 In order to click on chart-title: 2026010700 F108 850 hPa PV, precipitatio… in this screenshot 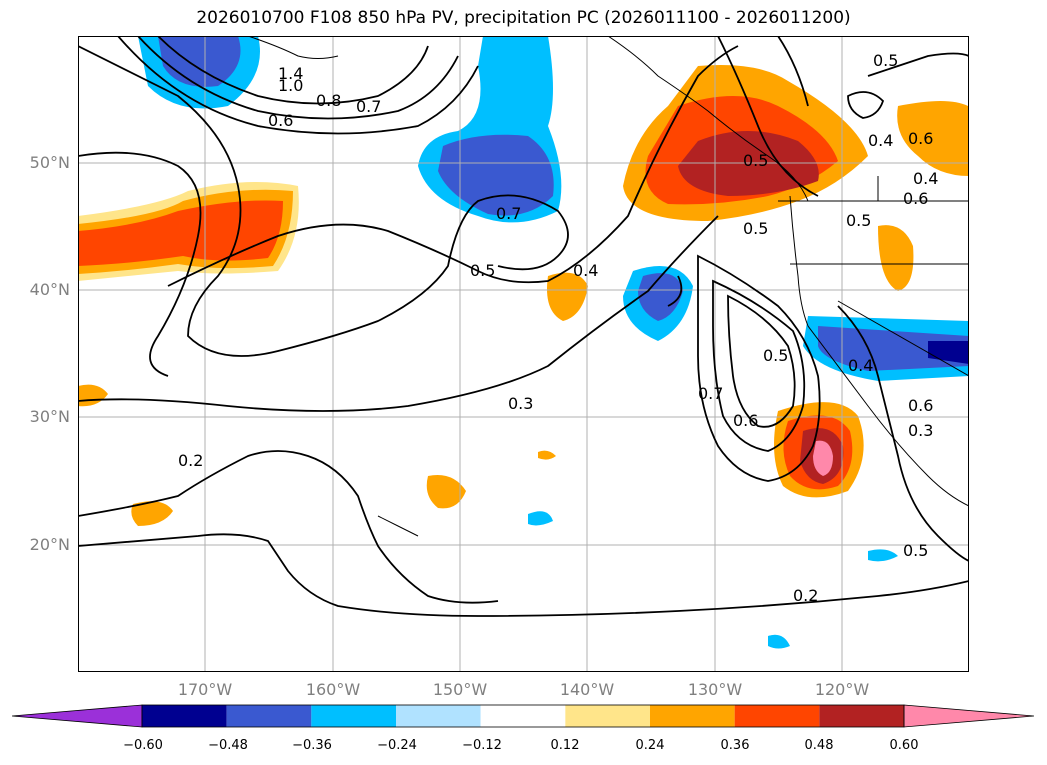, I will do `click(523, 18)`.